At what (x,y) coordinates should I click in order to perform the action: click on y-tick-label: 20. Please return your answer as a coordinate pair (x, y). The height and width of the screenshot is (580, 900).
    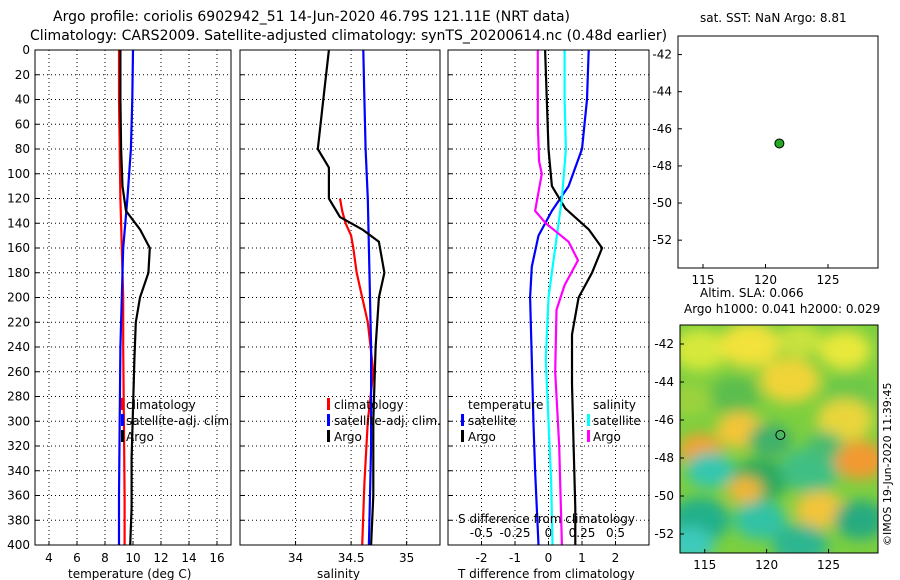
    Looking at the image, I should click on (22, 75).